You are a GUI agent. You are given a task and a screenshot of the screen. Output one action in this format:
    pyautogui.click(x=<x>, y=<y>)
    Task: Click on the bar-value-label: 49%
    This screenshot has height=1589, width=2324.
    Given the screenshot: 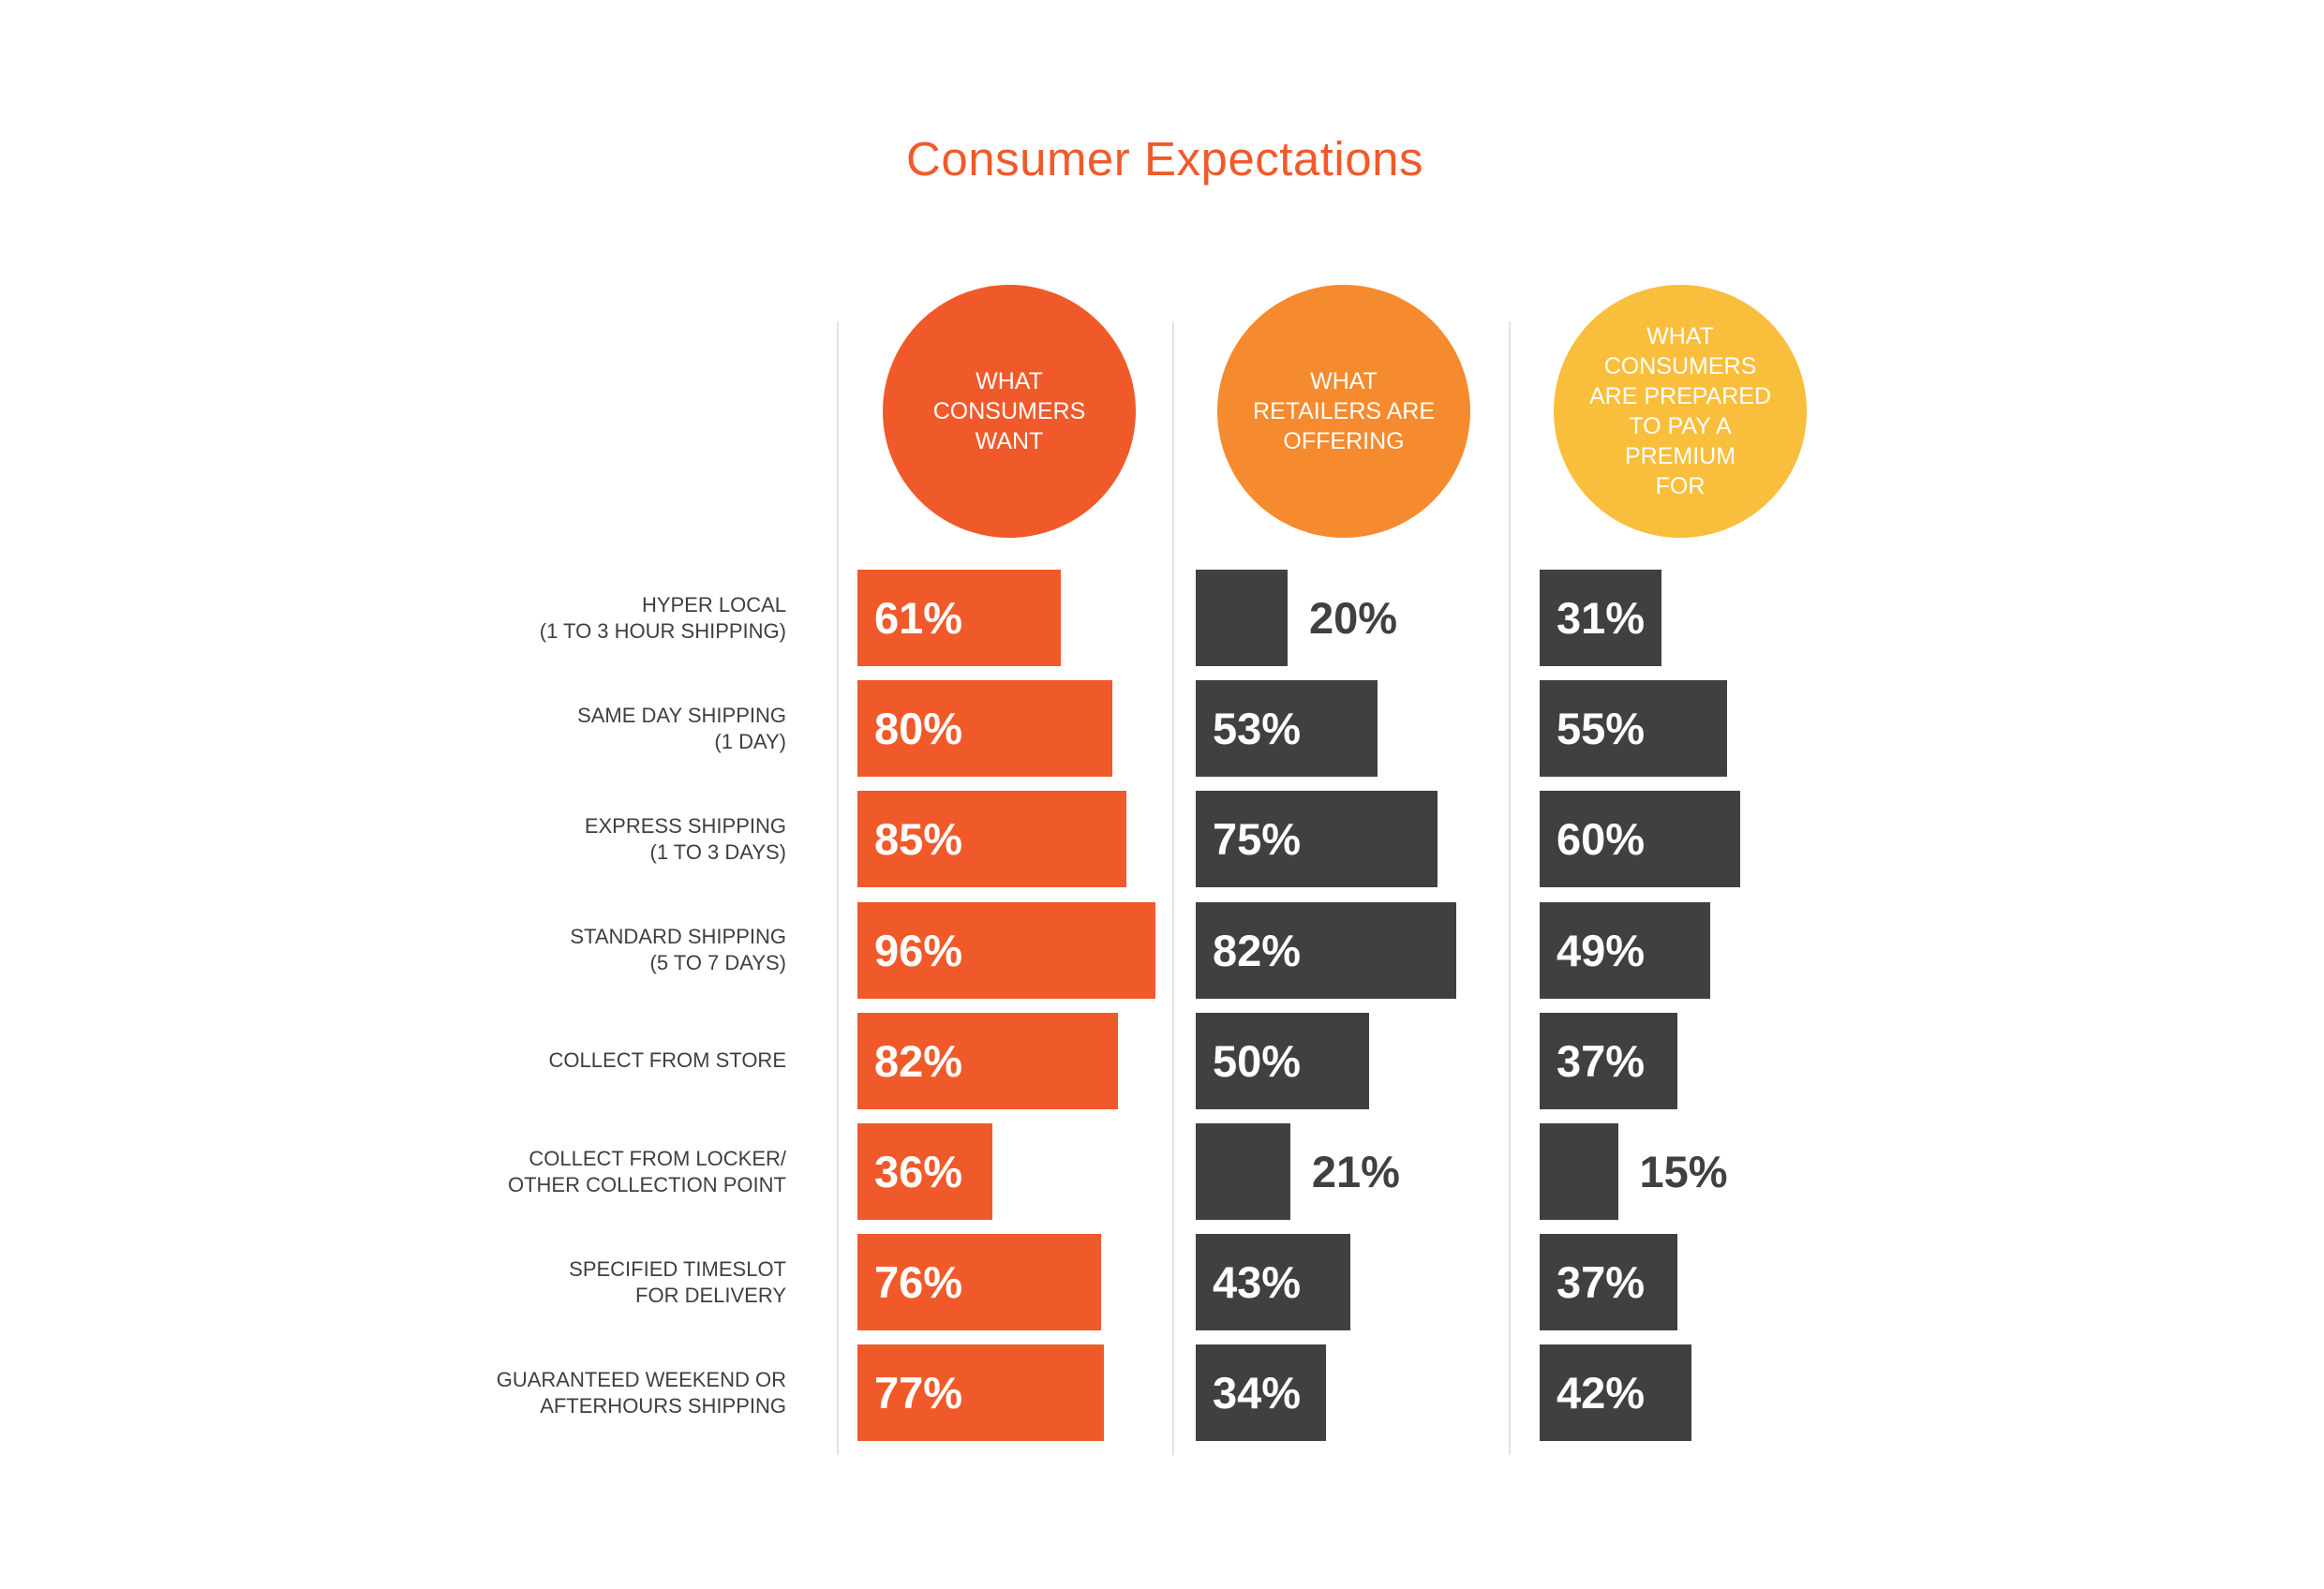 What is the action you would take?
    pyautogui.click(x=1601, y=950)
    